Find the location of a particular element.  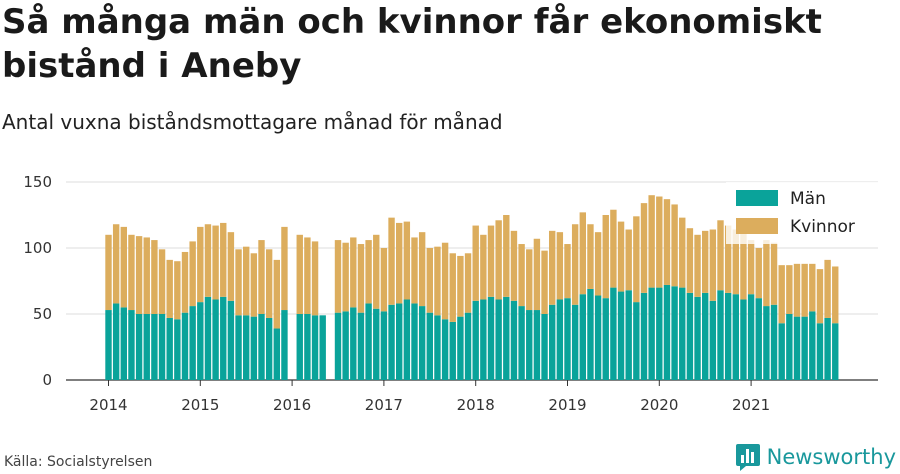

legend-swatch-kvinnor is located at coordinates (757, 226).